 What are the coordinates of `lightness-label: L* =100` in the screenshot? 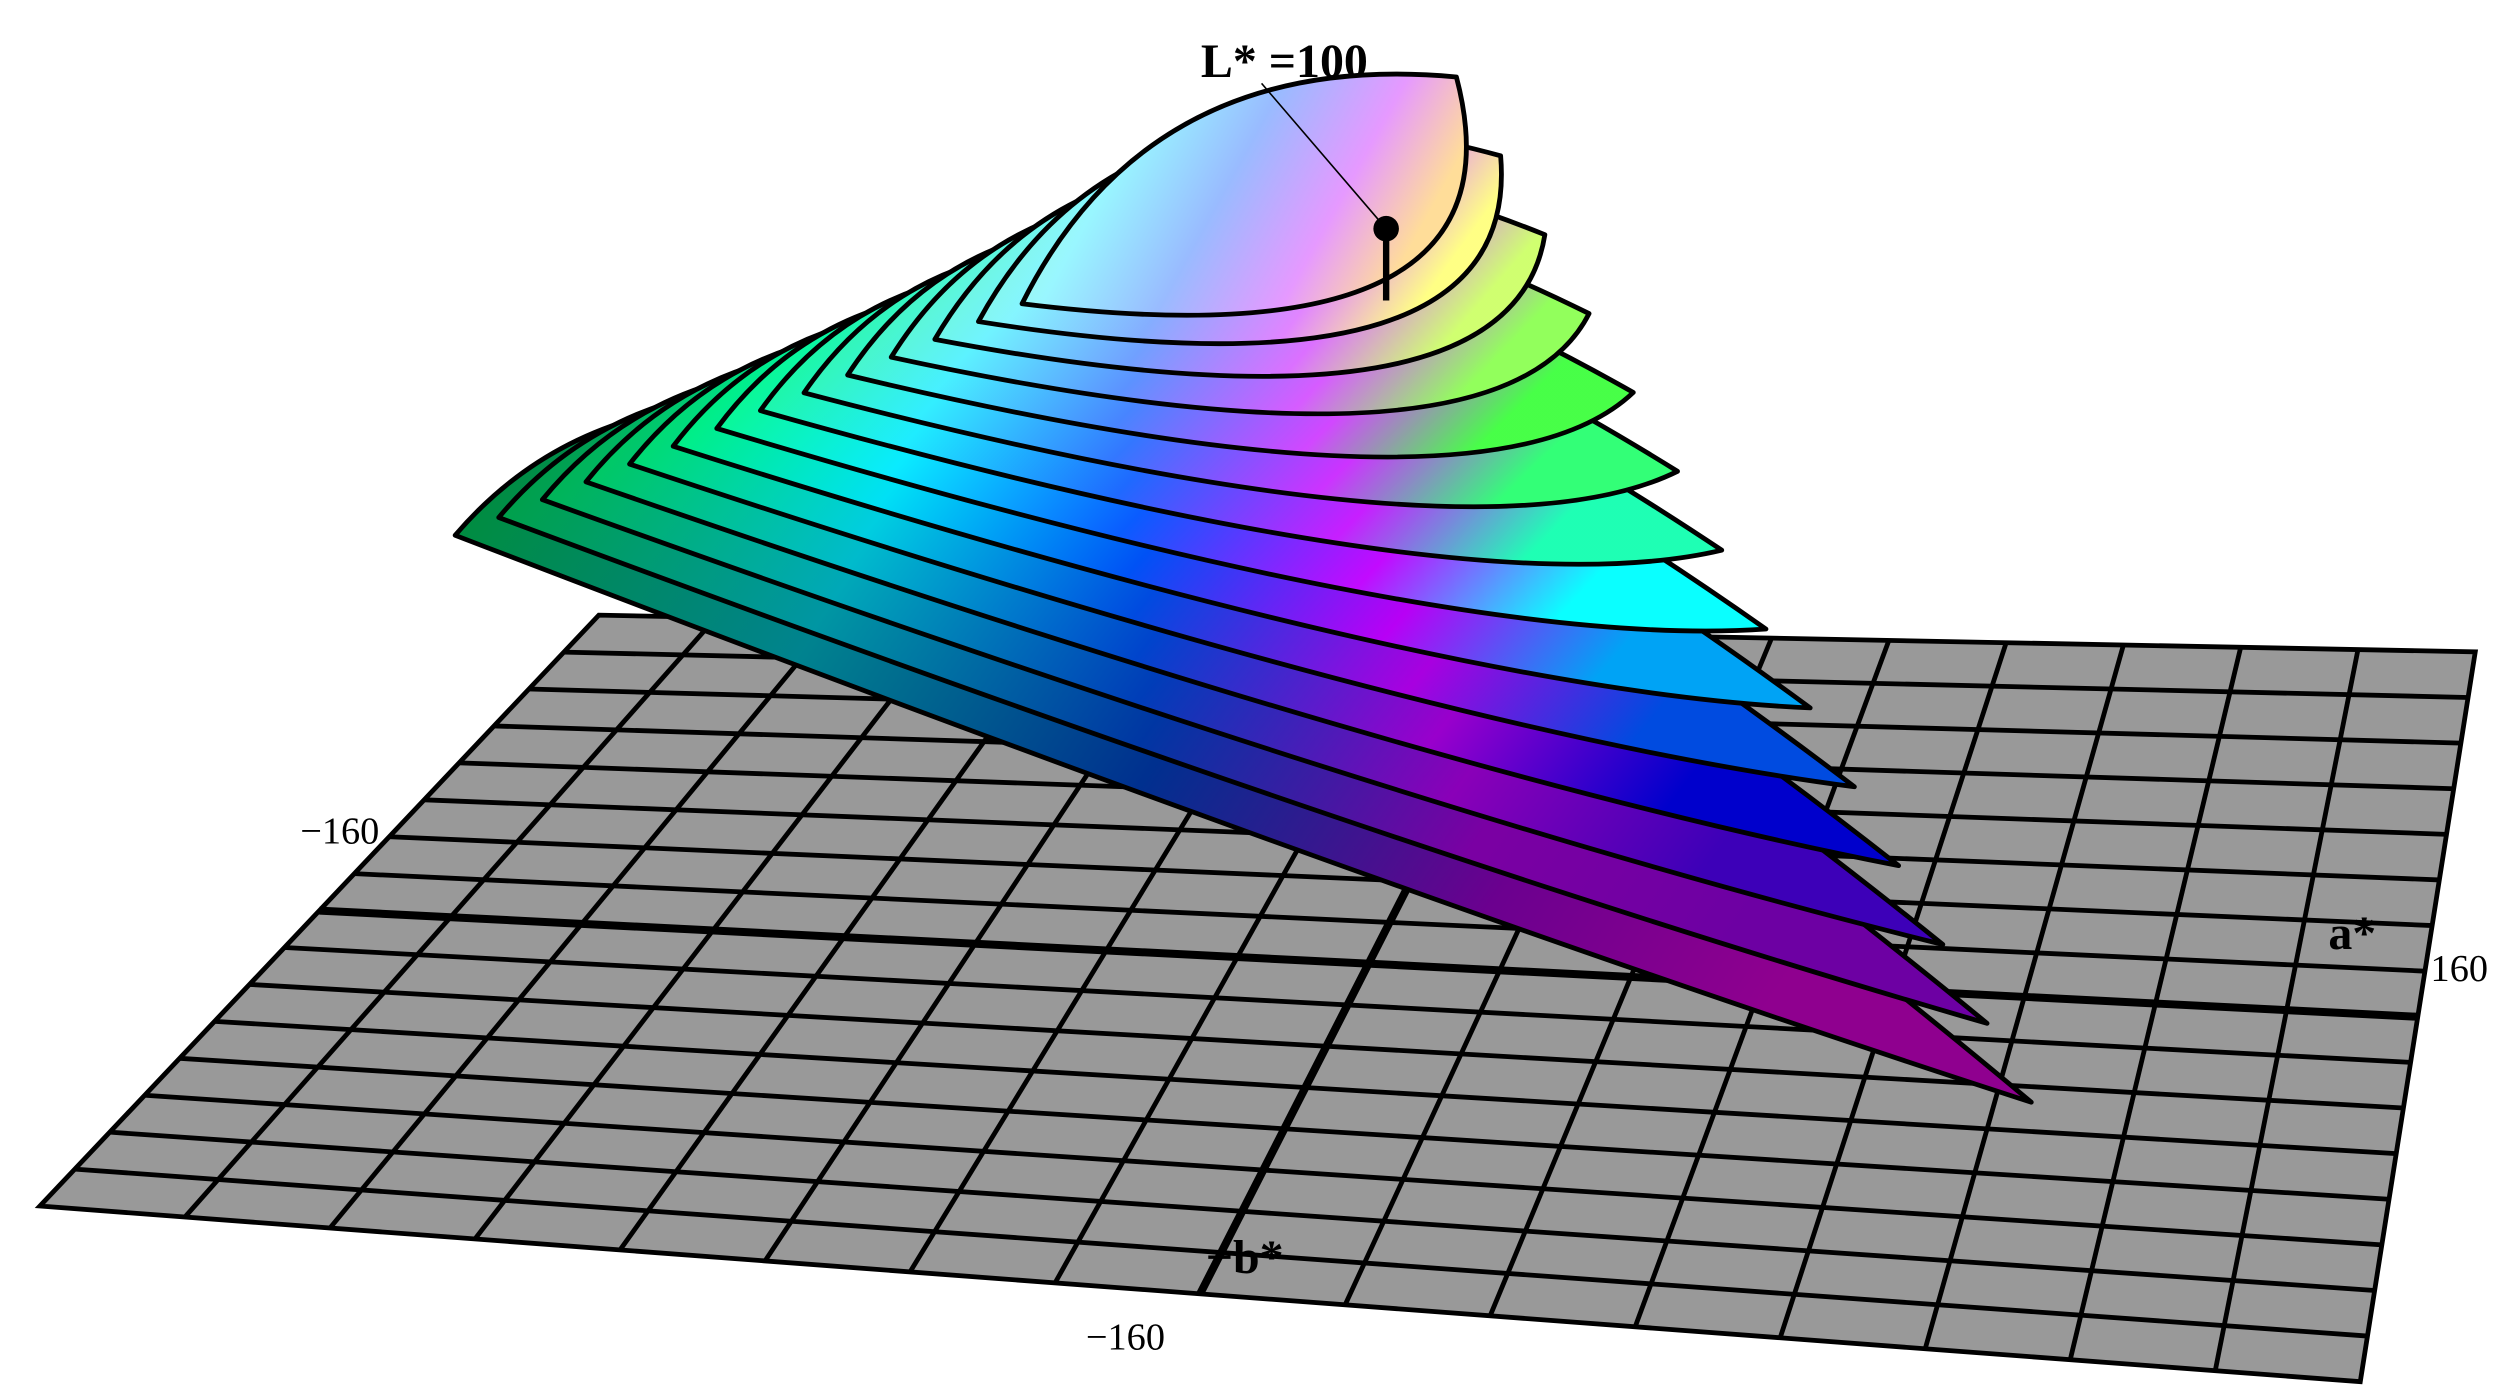 It's located at (1284, 61).